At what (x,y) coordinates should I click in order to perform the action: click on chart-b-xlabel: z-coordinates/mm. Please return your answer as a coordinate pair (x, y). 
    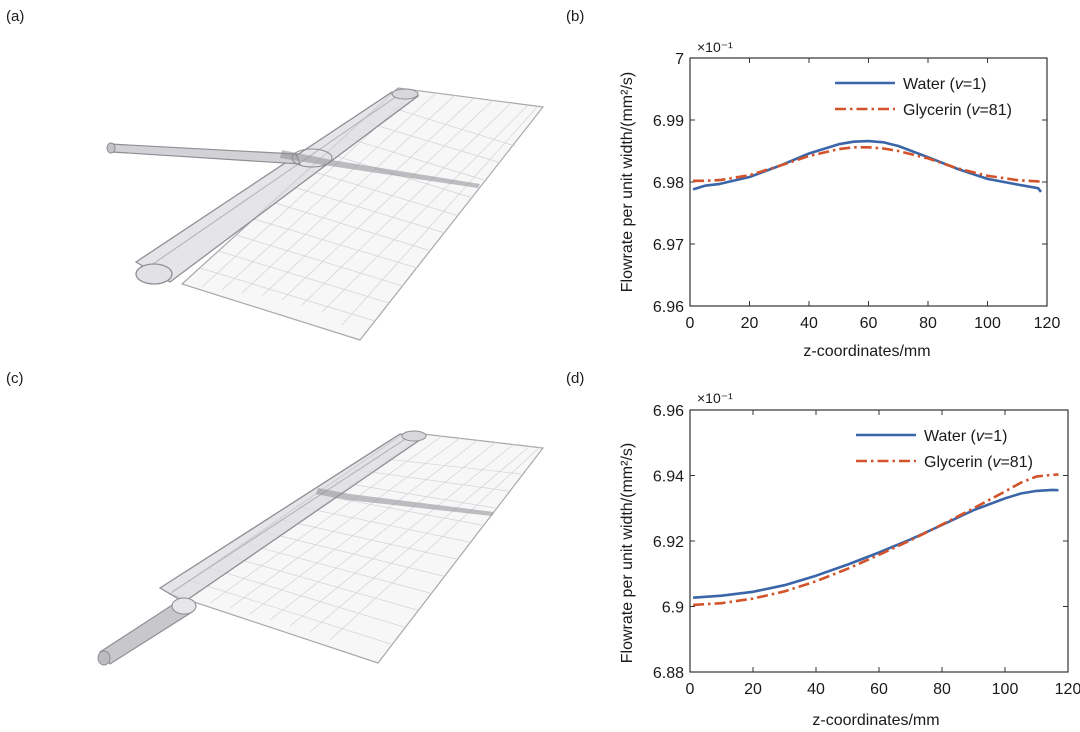
    Looking at the image, I should click on (866, 351).